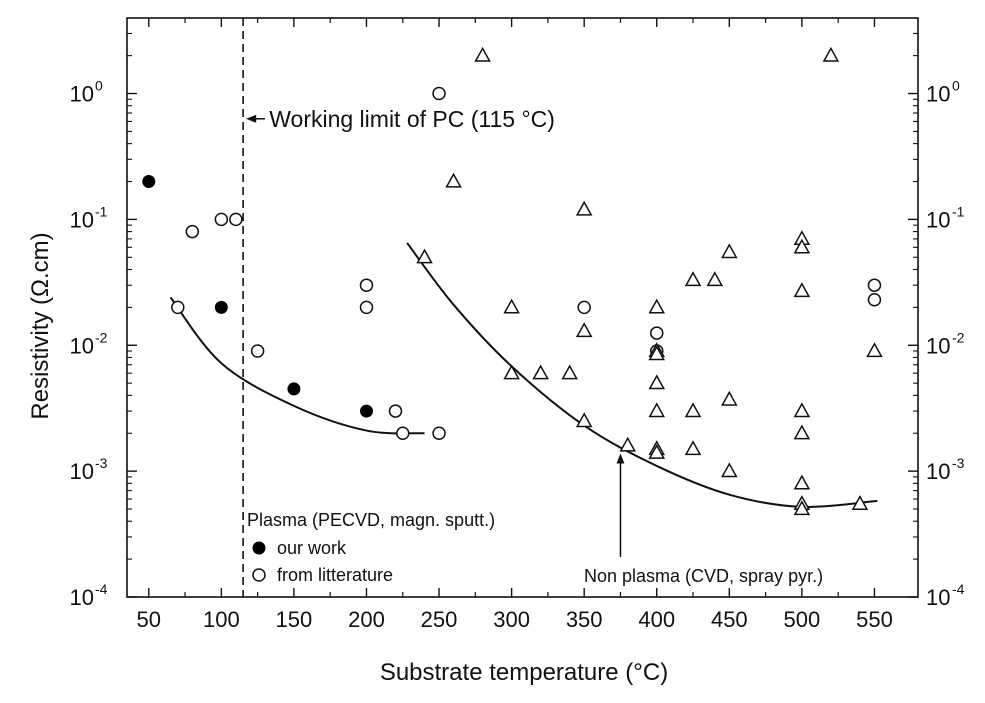 The width and height of the screenshot is (985, 703). I want to click on plasma-fit-curve, so click(297, 365).